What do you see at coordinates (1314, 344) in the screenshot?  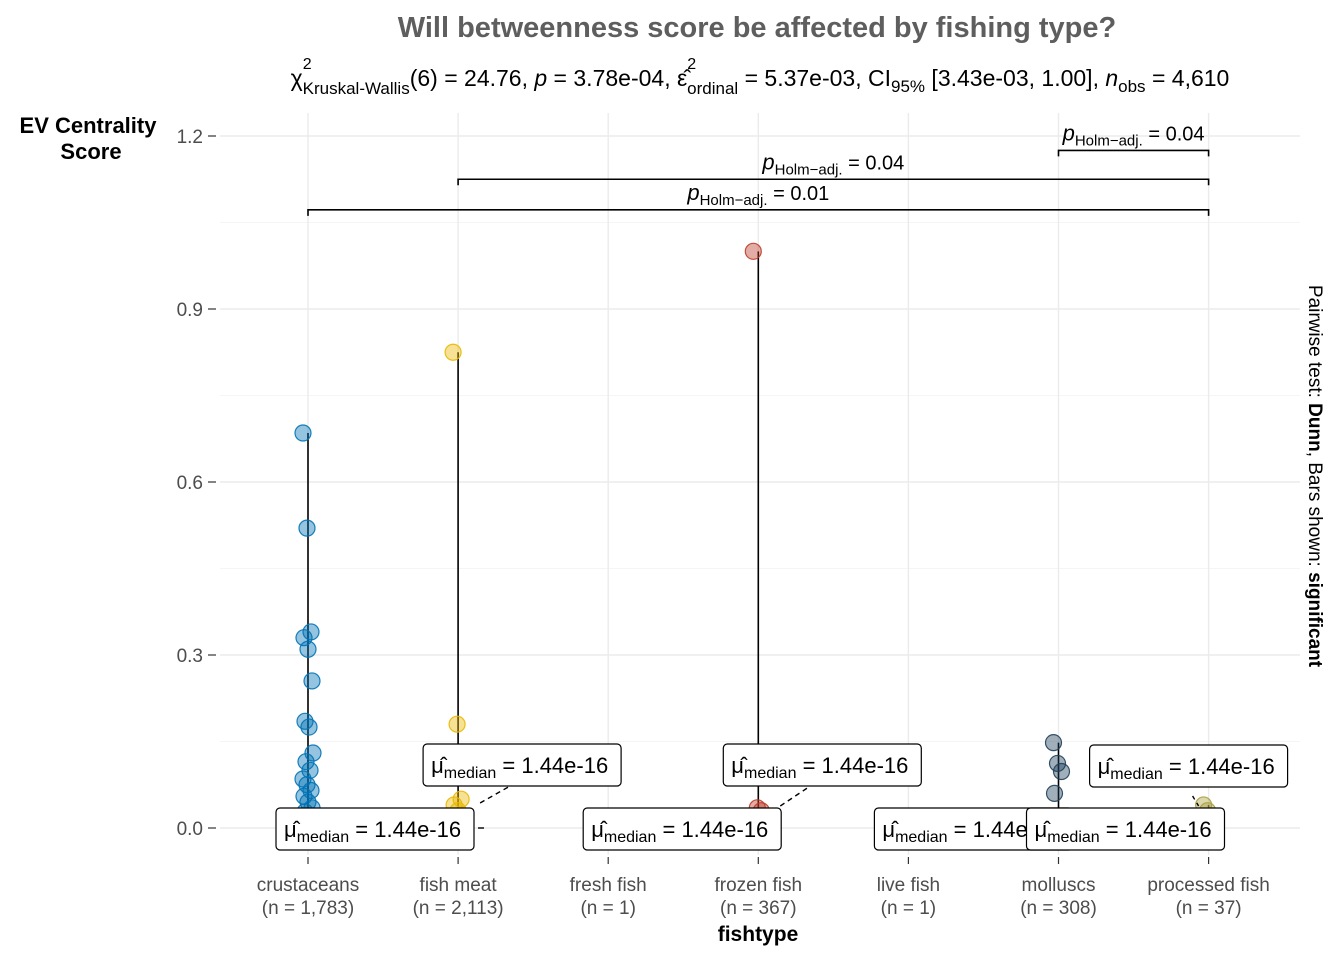 I see `caption-prefix: Pairwise test:` at bounding box center [1314, 344].